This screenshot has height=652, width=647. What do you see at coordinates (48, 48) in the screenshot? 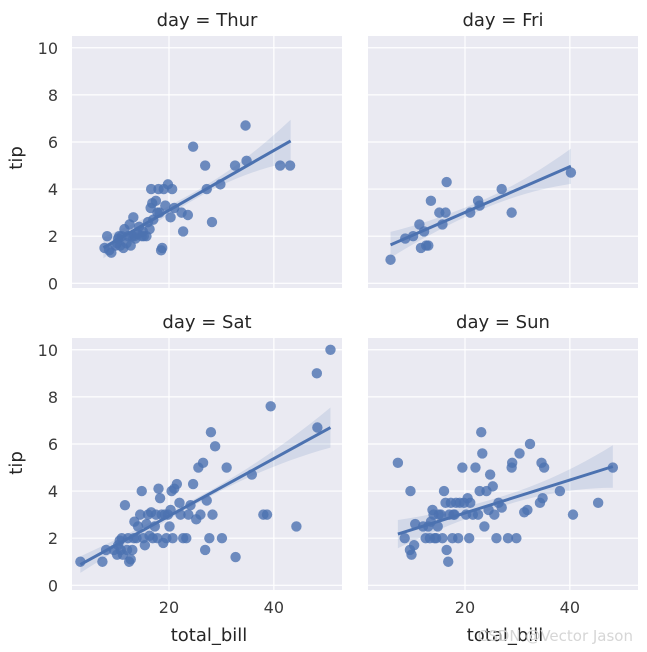
I see `y-tick-label: 10` at bounding box center [48, 48].